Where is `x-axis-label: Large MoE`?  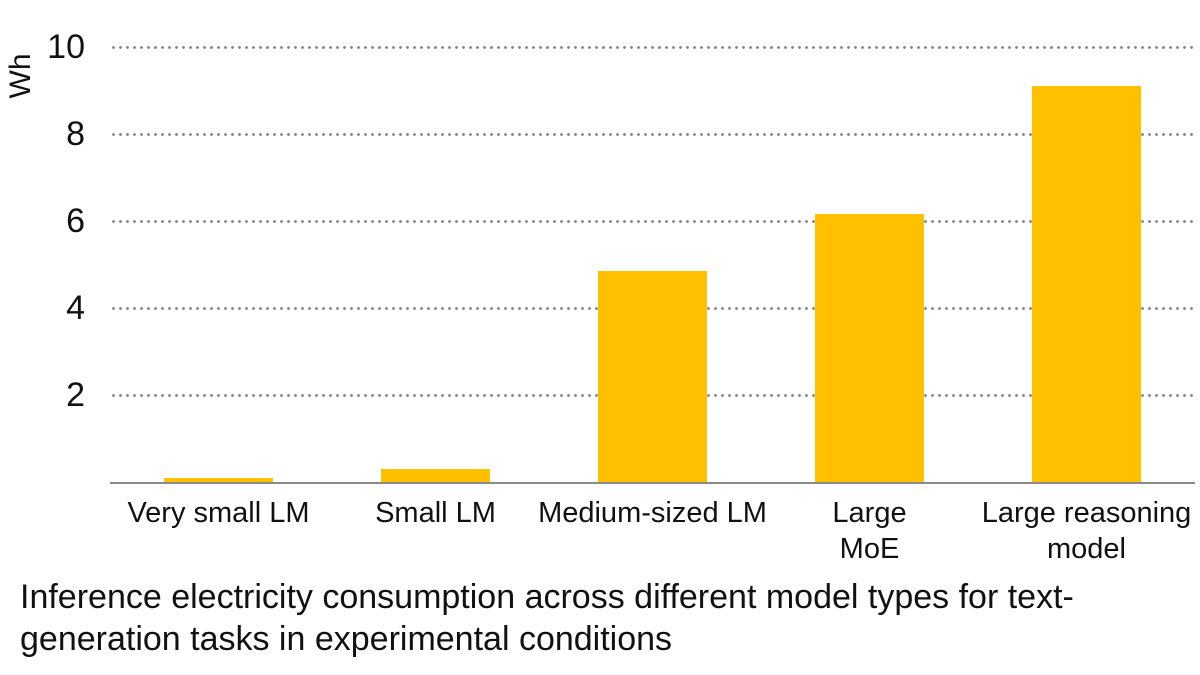
x-axis-label: Large MoE is located at coordinates (869, 531).